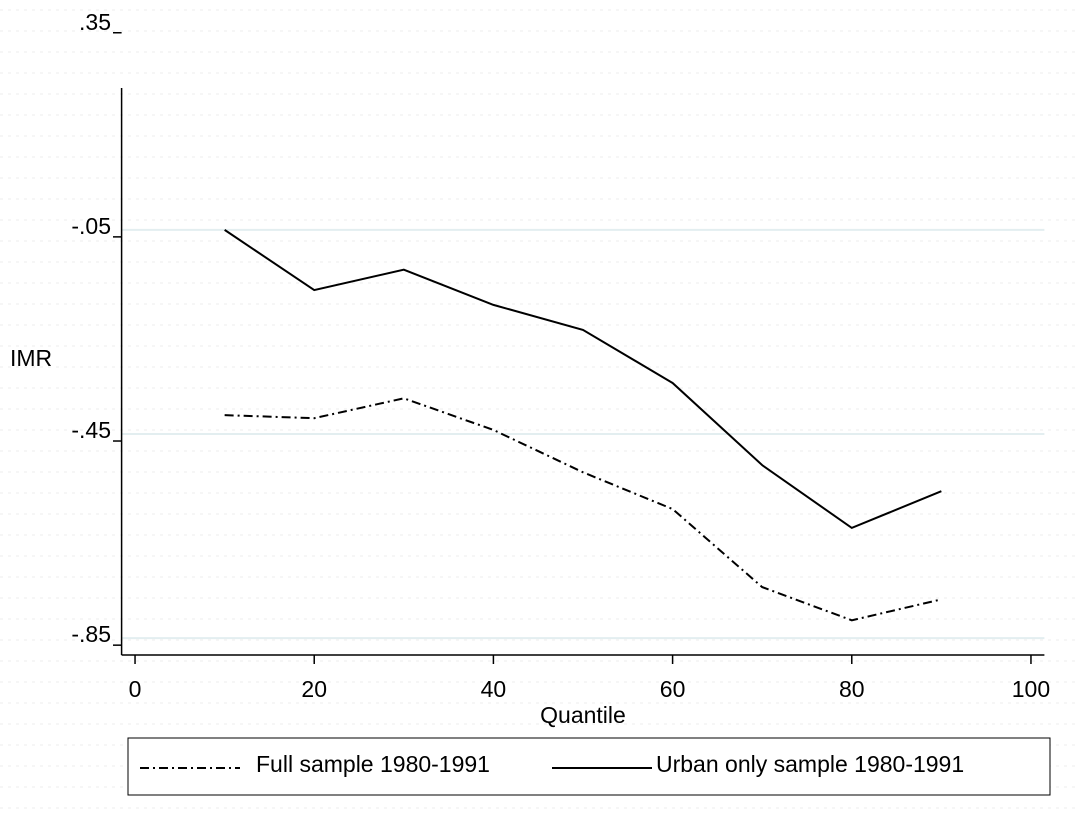 The height and width of the screenshot is (825, 1078). What do you see at coordinates (373, 764) in the screenshot?
I see `legend-label: Full sample 1980-1991` at bounding box center [373, 764].